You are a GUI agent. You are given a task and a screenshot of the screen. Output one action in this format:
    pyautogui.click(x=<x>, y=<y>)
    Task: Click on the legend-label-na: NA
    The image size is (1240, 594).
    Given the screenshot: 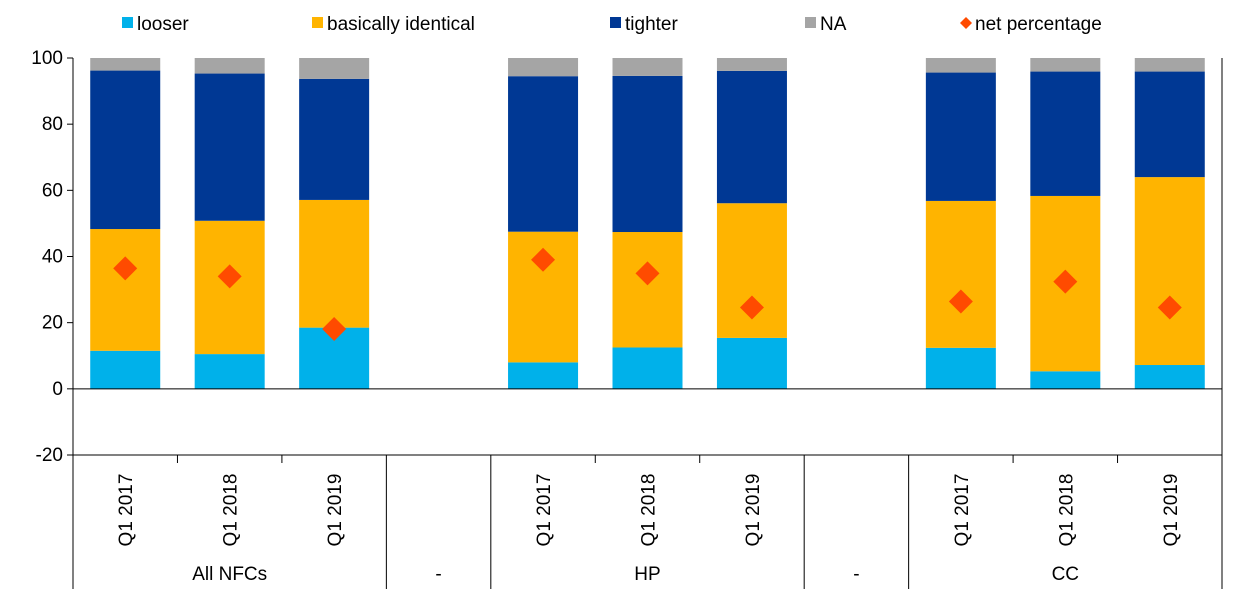 What is the action you would take?
    pyautogui.click(x=833, y=24)
    